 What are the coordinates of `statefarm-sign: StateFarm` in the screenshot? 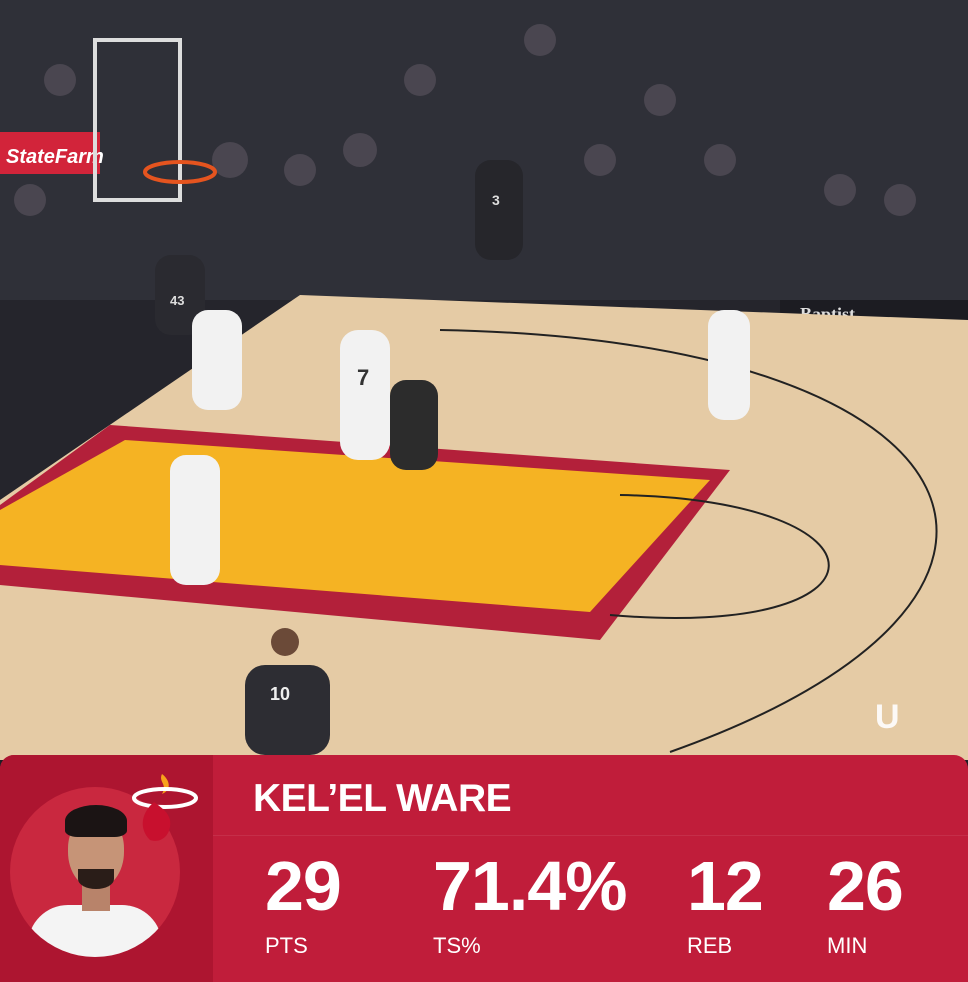 It's located at (55, 157).